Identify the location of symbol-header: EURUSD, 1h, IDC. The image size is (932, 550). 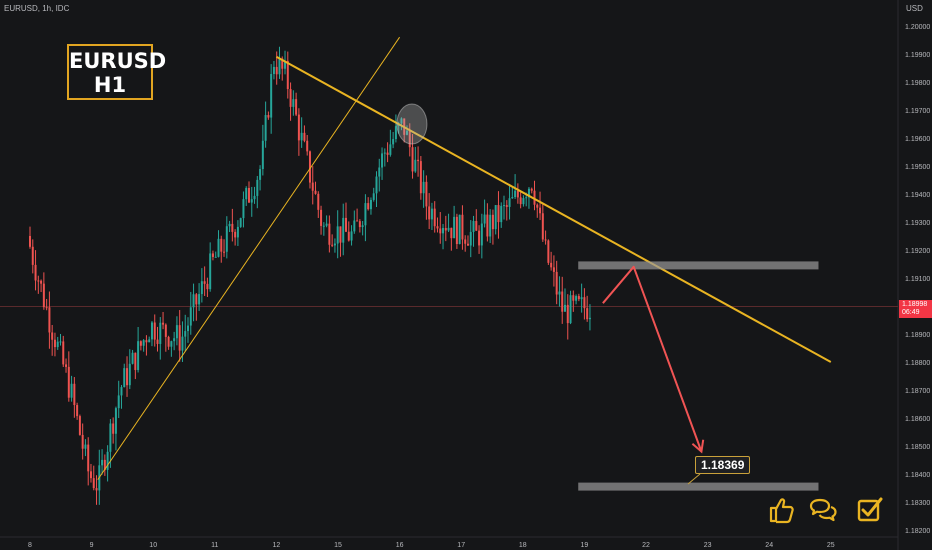
(37, 8).